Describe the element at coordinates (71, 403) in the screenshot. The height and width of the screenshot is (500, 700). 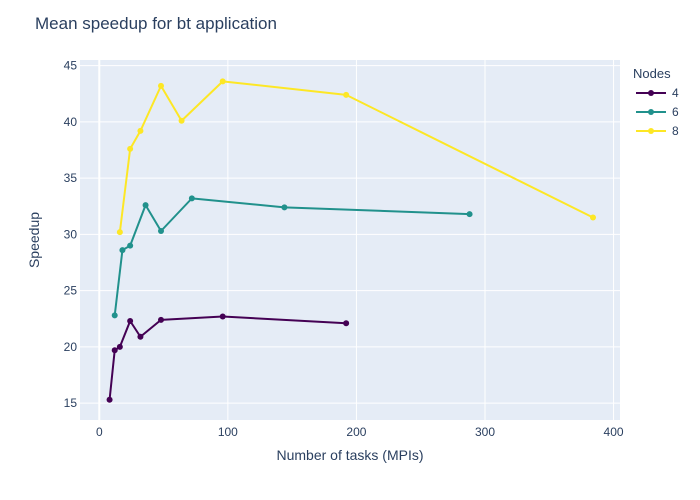
I see `y-tick-label: 15` at that location.